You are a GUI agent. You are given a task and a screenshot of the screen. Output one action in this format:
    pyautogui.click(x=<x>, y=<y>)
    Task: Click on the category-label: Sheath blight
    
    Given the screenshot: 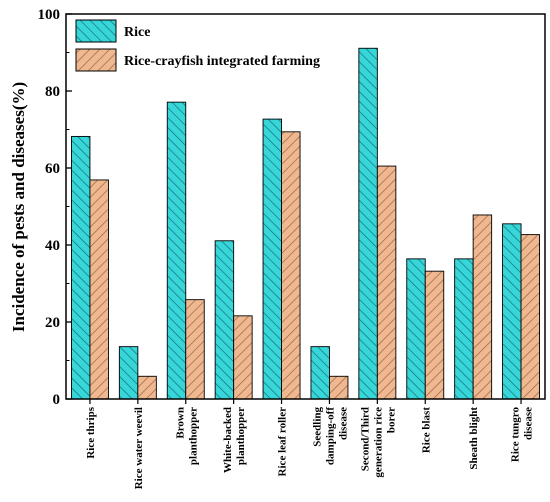 What is the action you would take?
    pyautogui.click(x=474, y=438)
    